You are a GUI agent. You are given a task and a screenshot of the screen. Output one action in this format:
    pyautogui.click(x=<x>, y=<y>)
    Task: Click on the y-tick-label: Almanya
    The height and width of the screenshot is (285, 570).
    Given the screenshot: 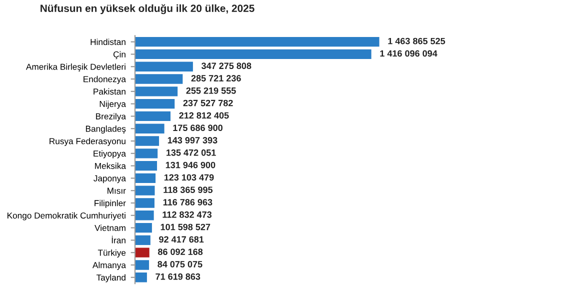 What is the action you would take?
    pyautogui.click(x=109, y=266)
    